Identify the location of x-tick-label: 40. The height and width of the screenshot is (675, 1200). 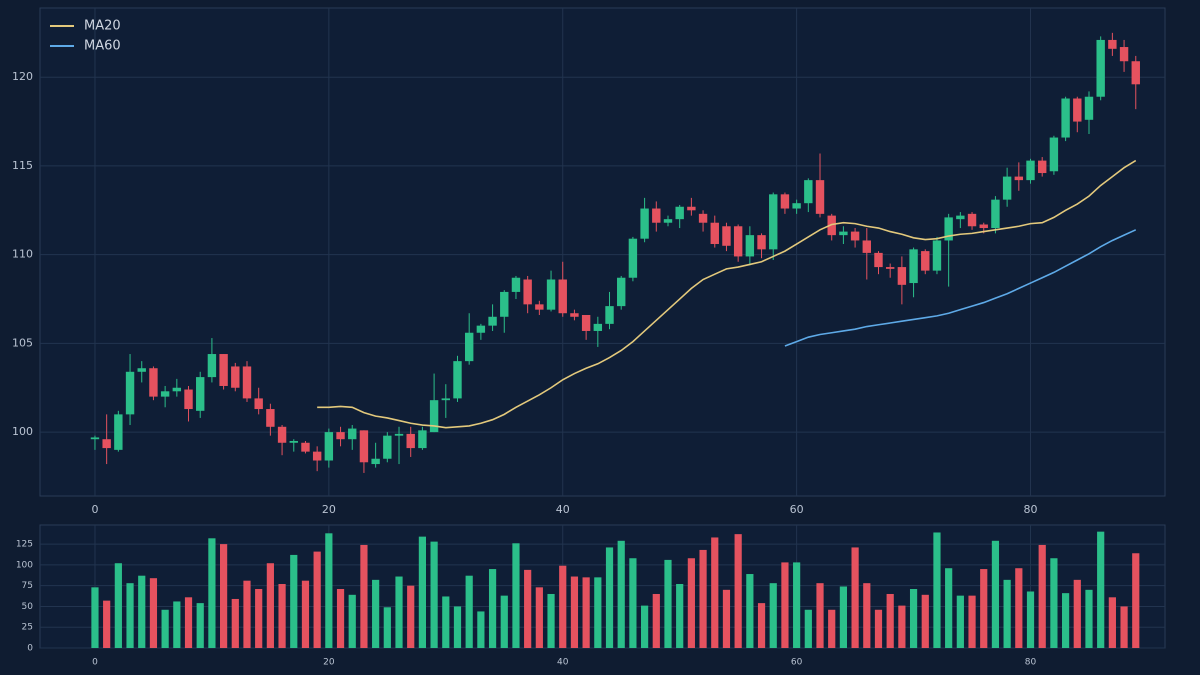
(563, 509).